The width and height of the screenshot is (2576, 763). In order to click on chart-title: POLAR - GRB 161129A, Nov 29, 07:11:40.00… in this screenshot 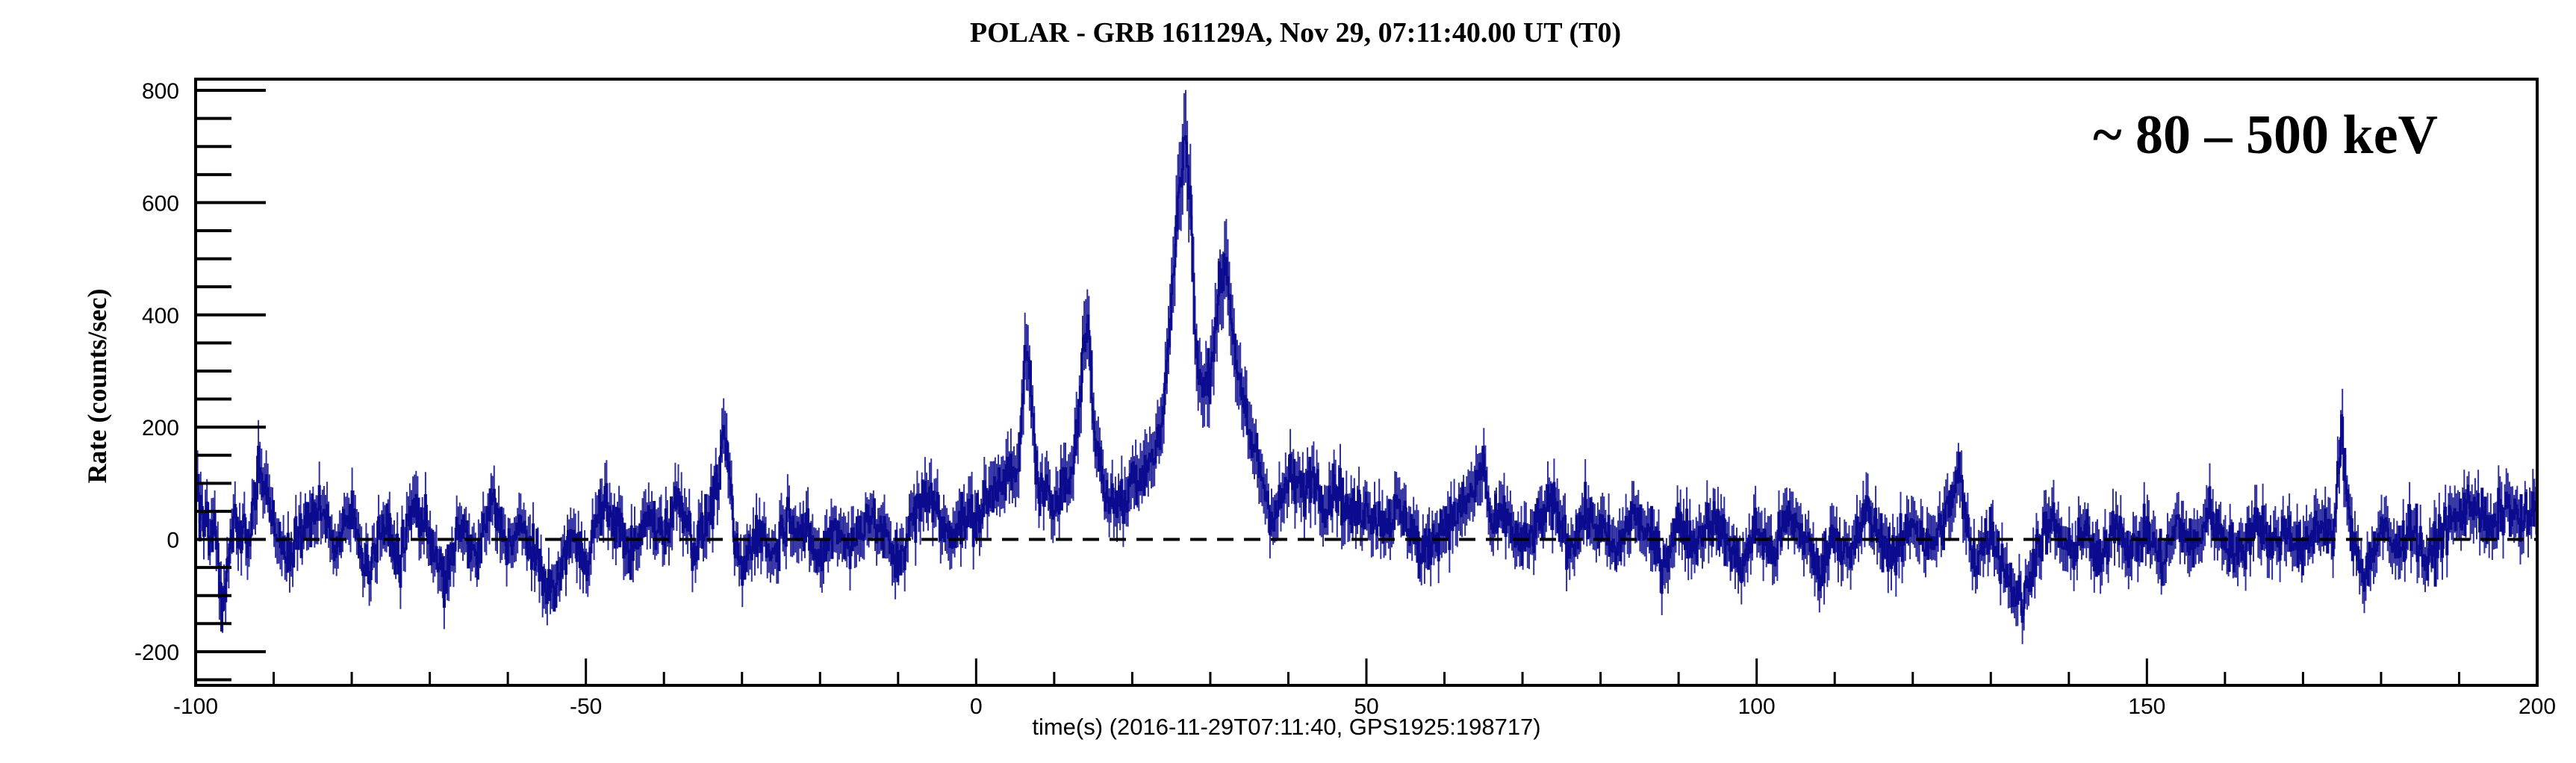, I will do `click(1295, 33)`.